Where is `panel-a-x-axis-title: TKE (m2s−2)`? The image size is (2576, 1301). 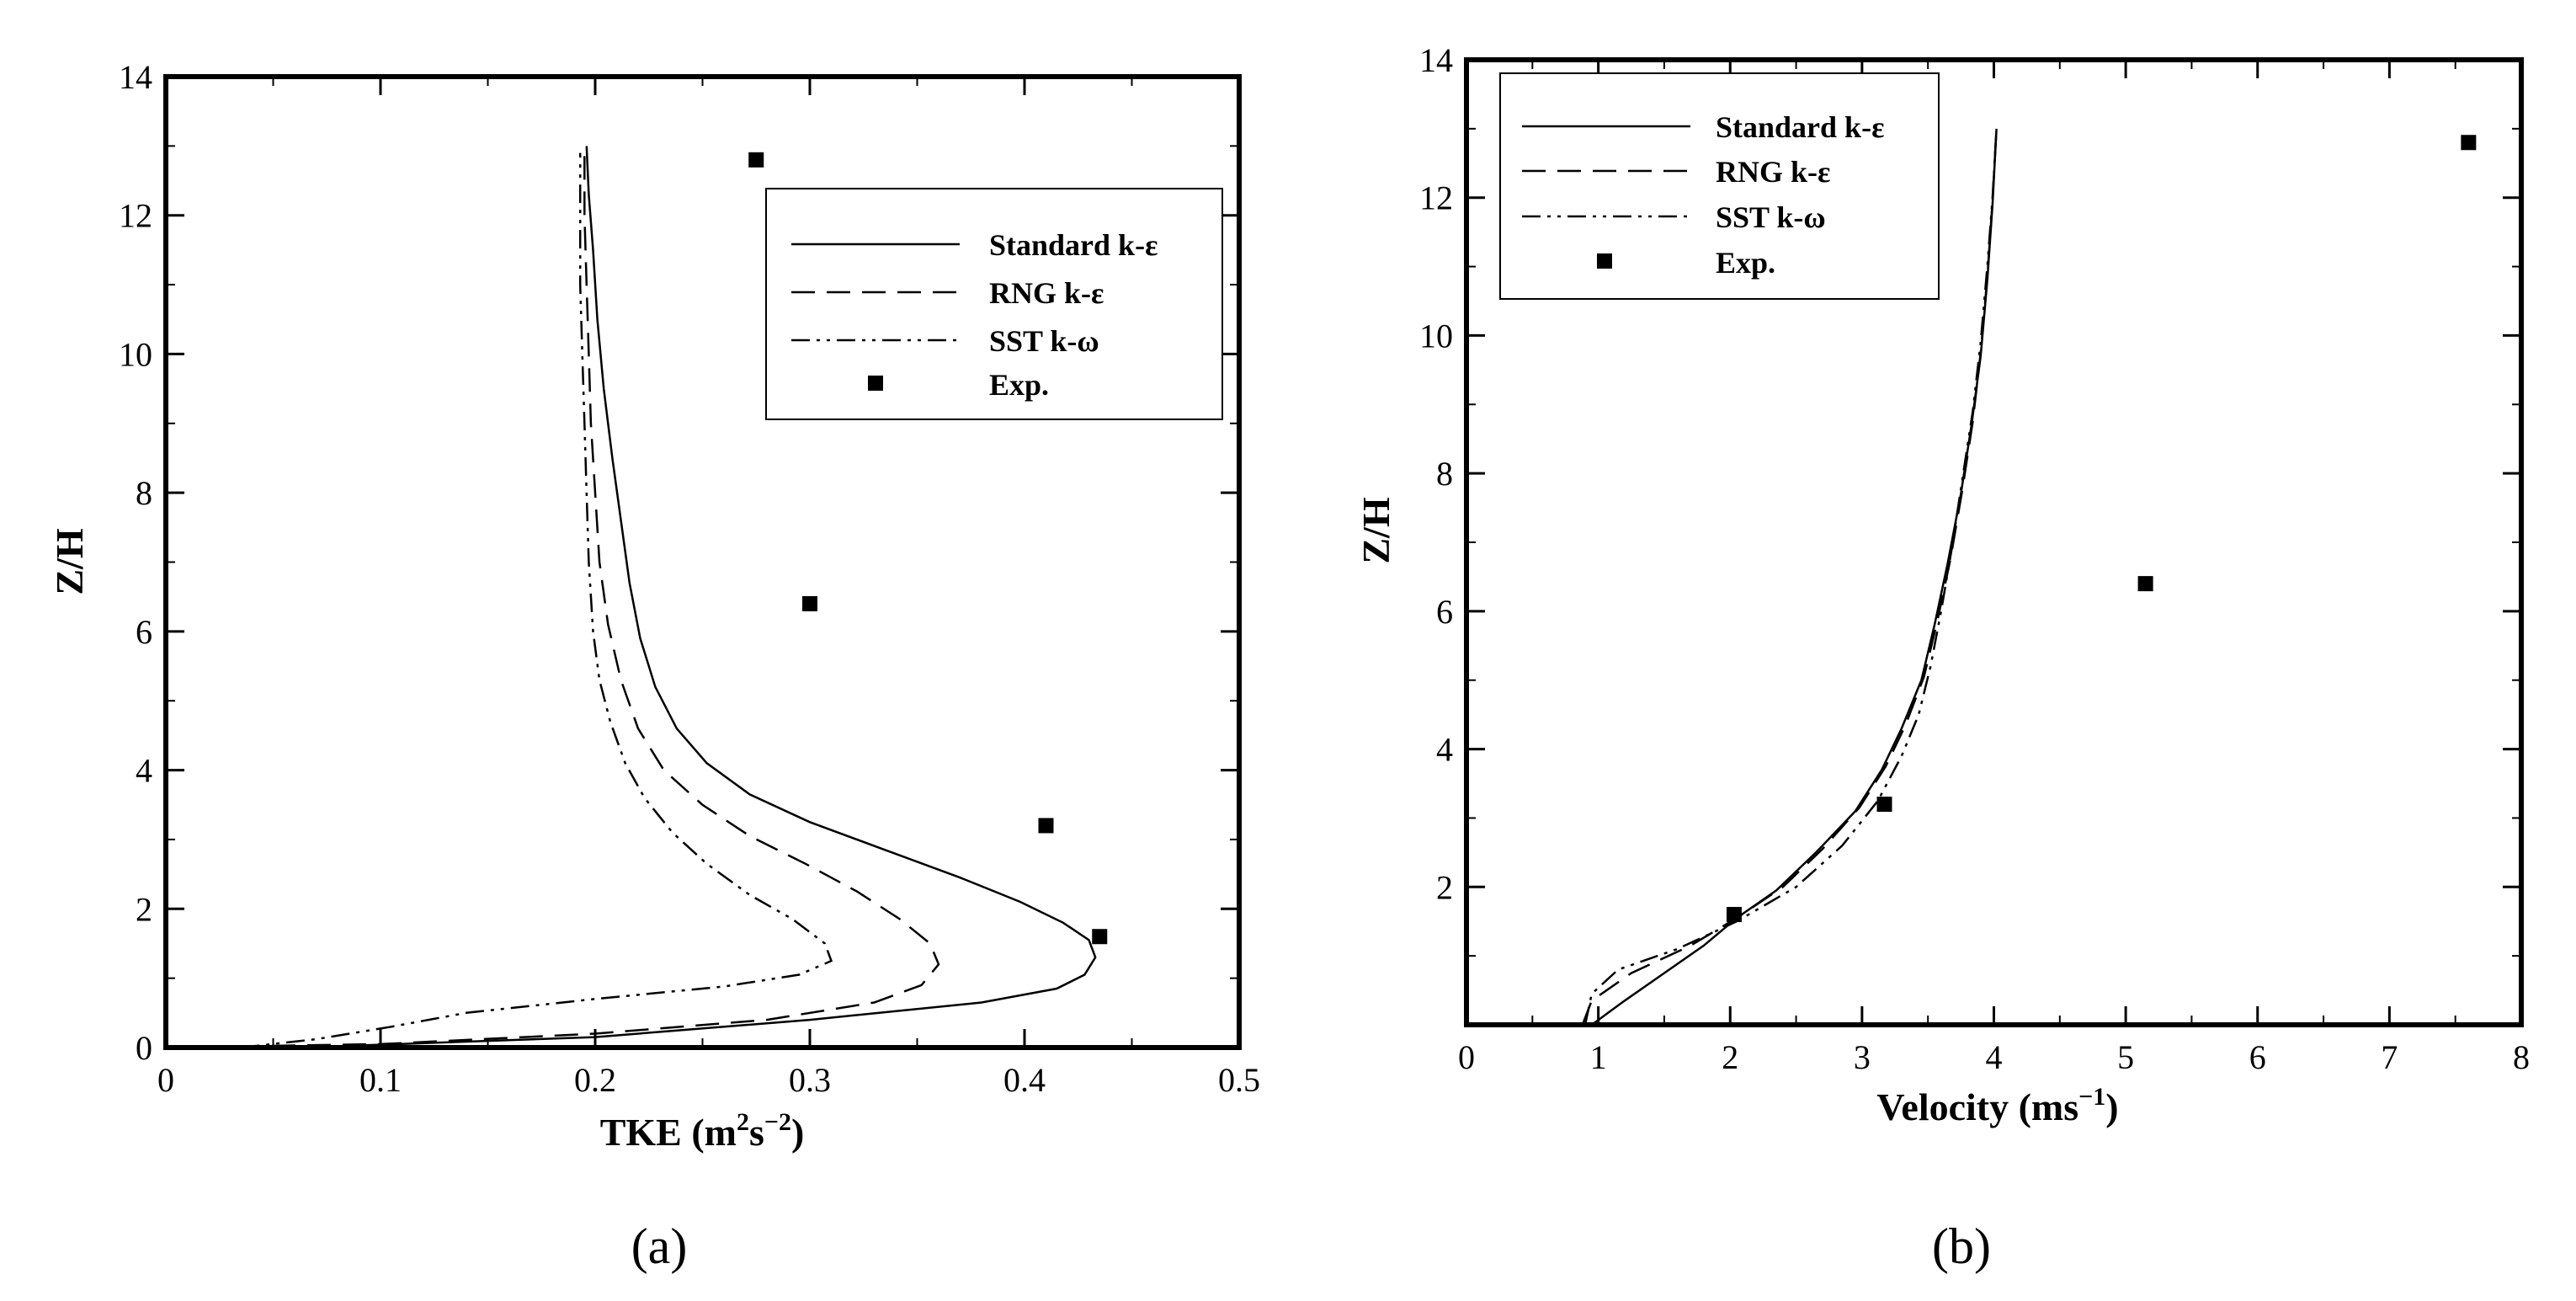
panel-a-x-axis-title: TKE (m2s−2) is located at coordinates (703, 1131).